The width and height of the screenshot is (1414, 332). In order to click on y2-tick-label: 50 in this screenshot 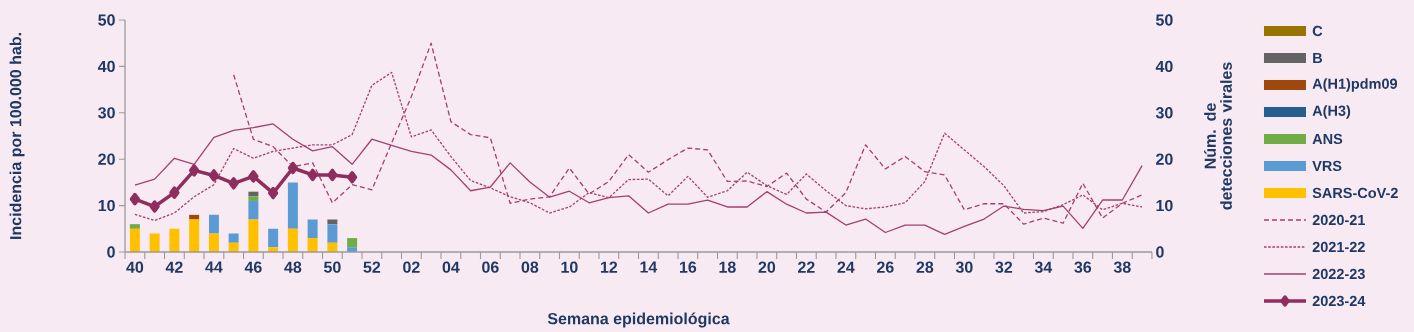, I will do `click(1164, 20)`.